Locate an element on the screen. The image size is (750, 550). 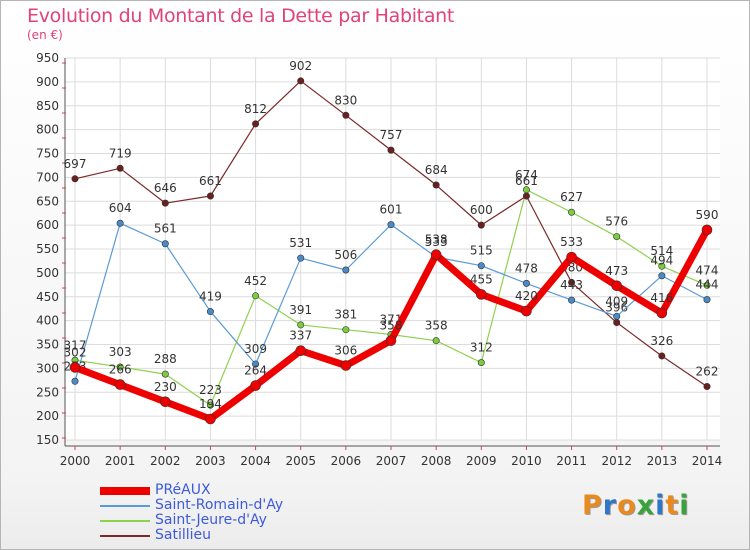
data-label-saint-jeure-d-ay: 627 is located at coordinates (571, 197).